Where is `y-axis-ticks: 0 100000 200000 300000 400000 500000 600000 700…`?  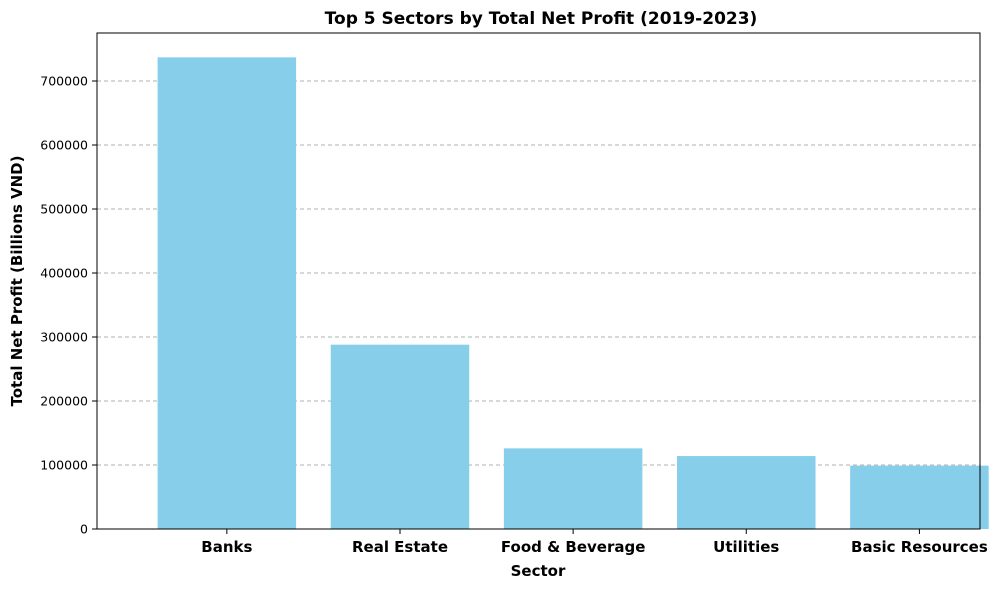 y-axis-ticks: 0 100000 200000 300000 400000 500000 600000 700… is located at coordinates (68, 305).